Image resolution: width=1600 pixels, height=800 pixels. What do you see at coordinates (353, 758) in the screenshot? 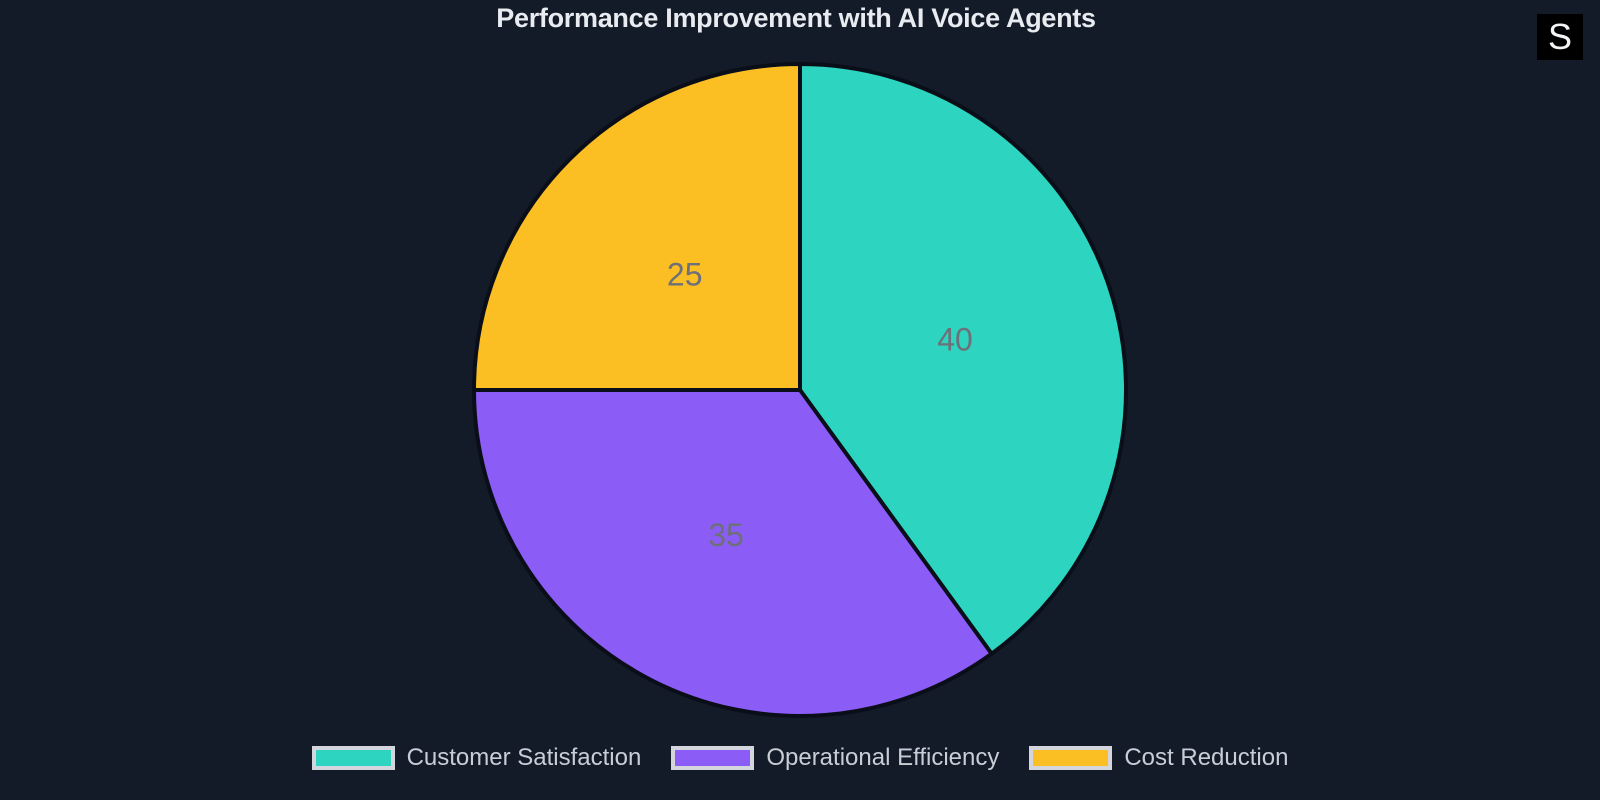
I see `legend-swatch-customer-satisfaction` at bounding box center [353, 758].